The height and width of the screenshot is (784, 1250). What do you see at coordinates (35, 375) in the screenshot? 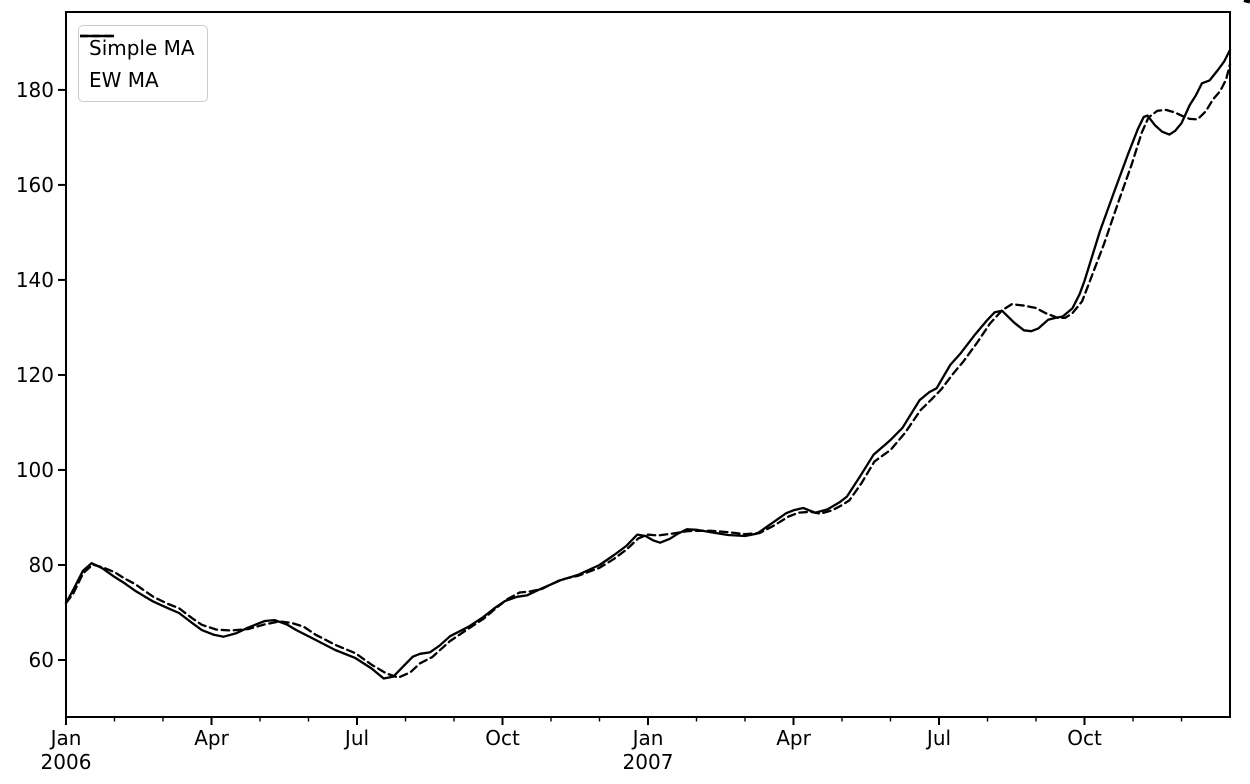
I see `y-tick-label: 120` at bounding box center [35, 375].